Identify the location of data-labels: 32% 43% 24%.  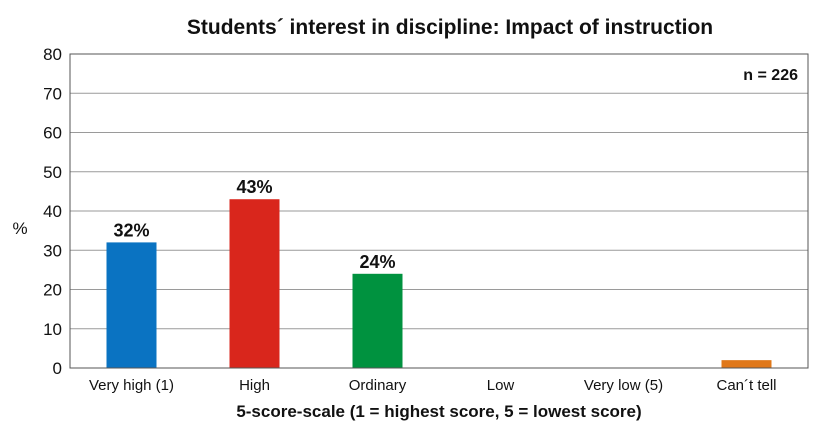
(254, 224).